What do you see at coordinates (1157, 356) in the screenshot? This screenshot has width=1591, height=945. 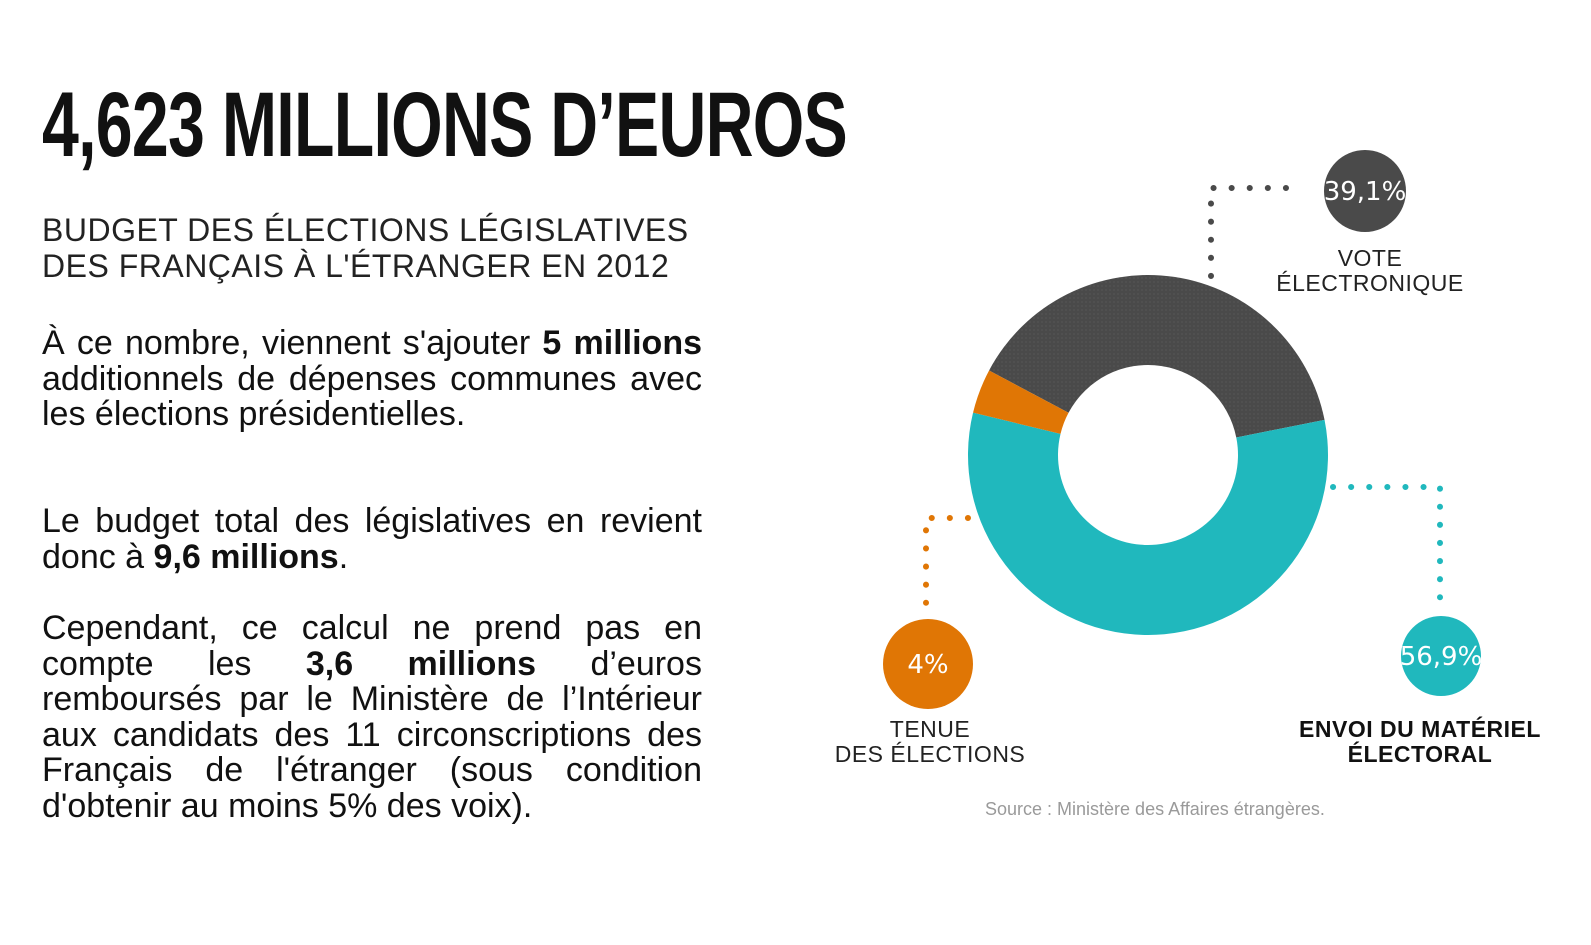 I see `slice-vote-electronique` at bounding box center [1157, 356].